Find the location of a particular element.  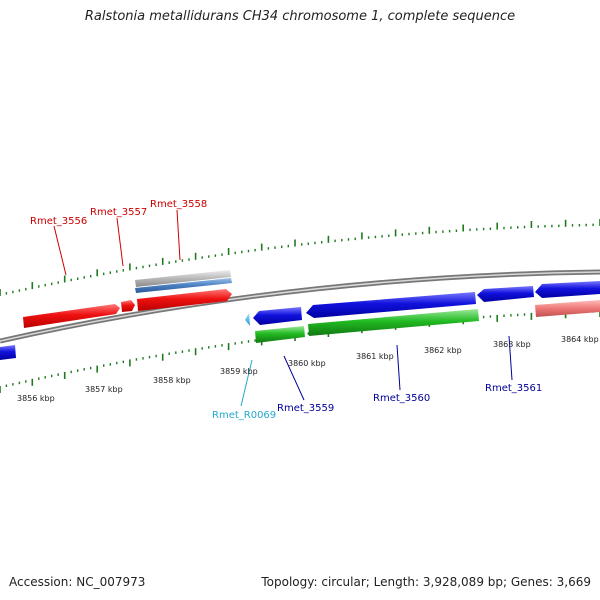

rmet-3558-grey-feature is located at coordinates (183, 278).